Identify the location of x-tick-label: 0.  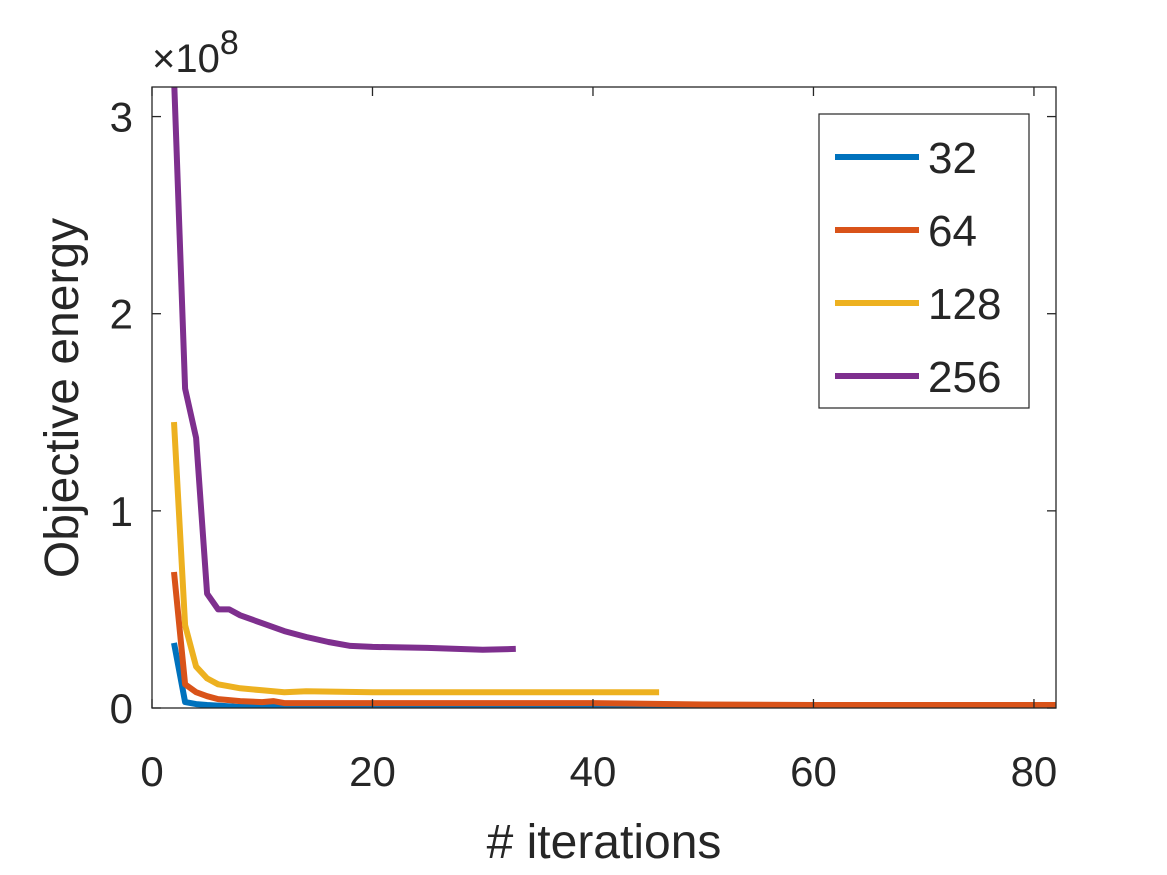
(151, 771).